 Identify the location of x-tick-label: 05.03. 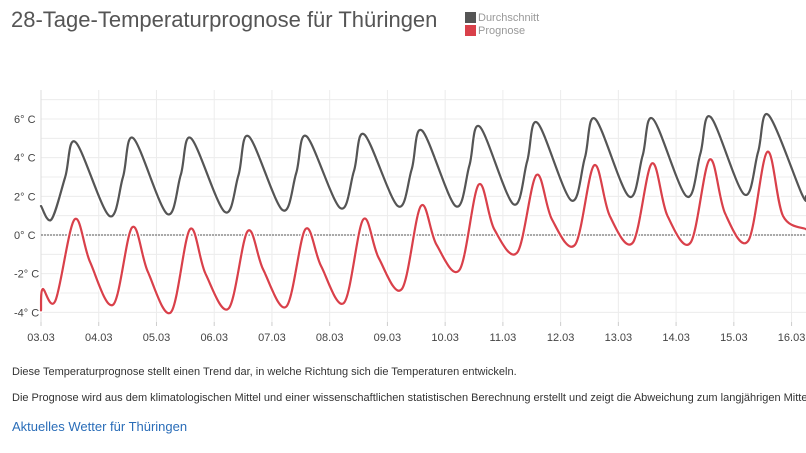
(157, 338).